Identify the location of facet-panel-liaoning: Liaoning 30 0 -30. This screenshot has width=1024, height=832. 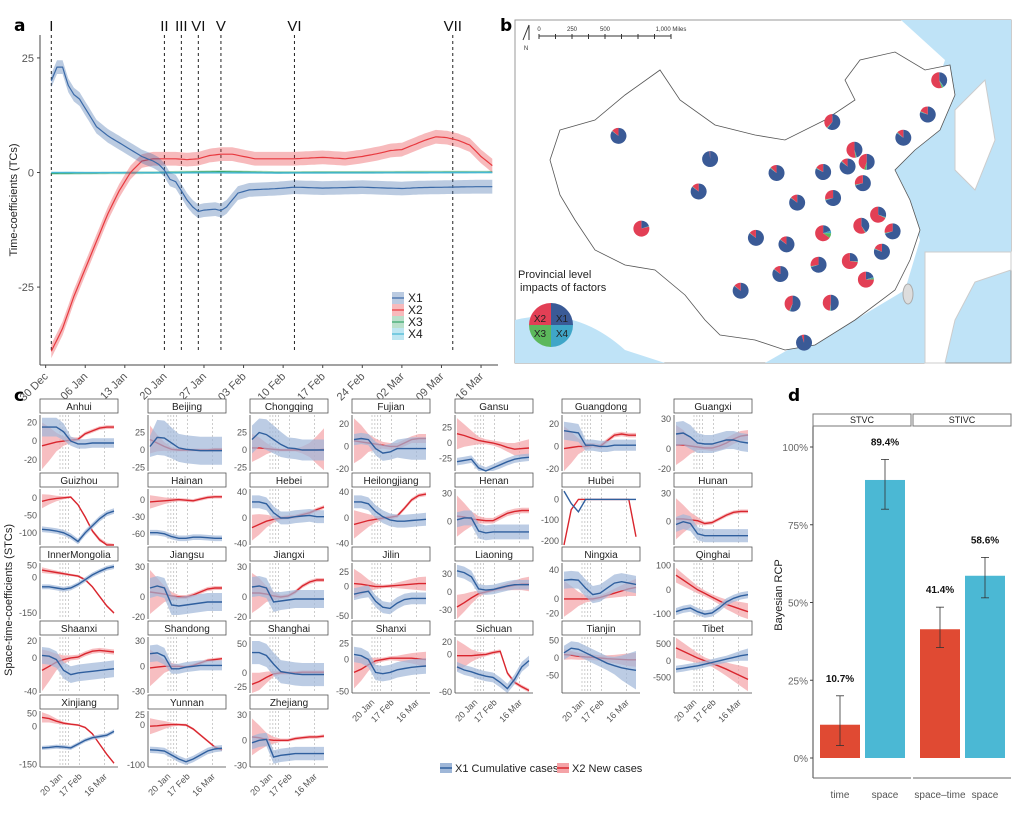
(486, 582).